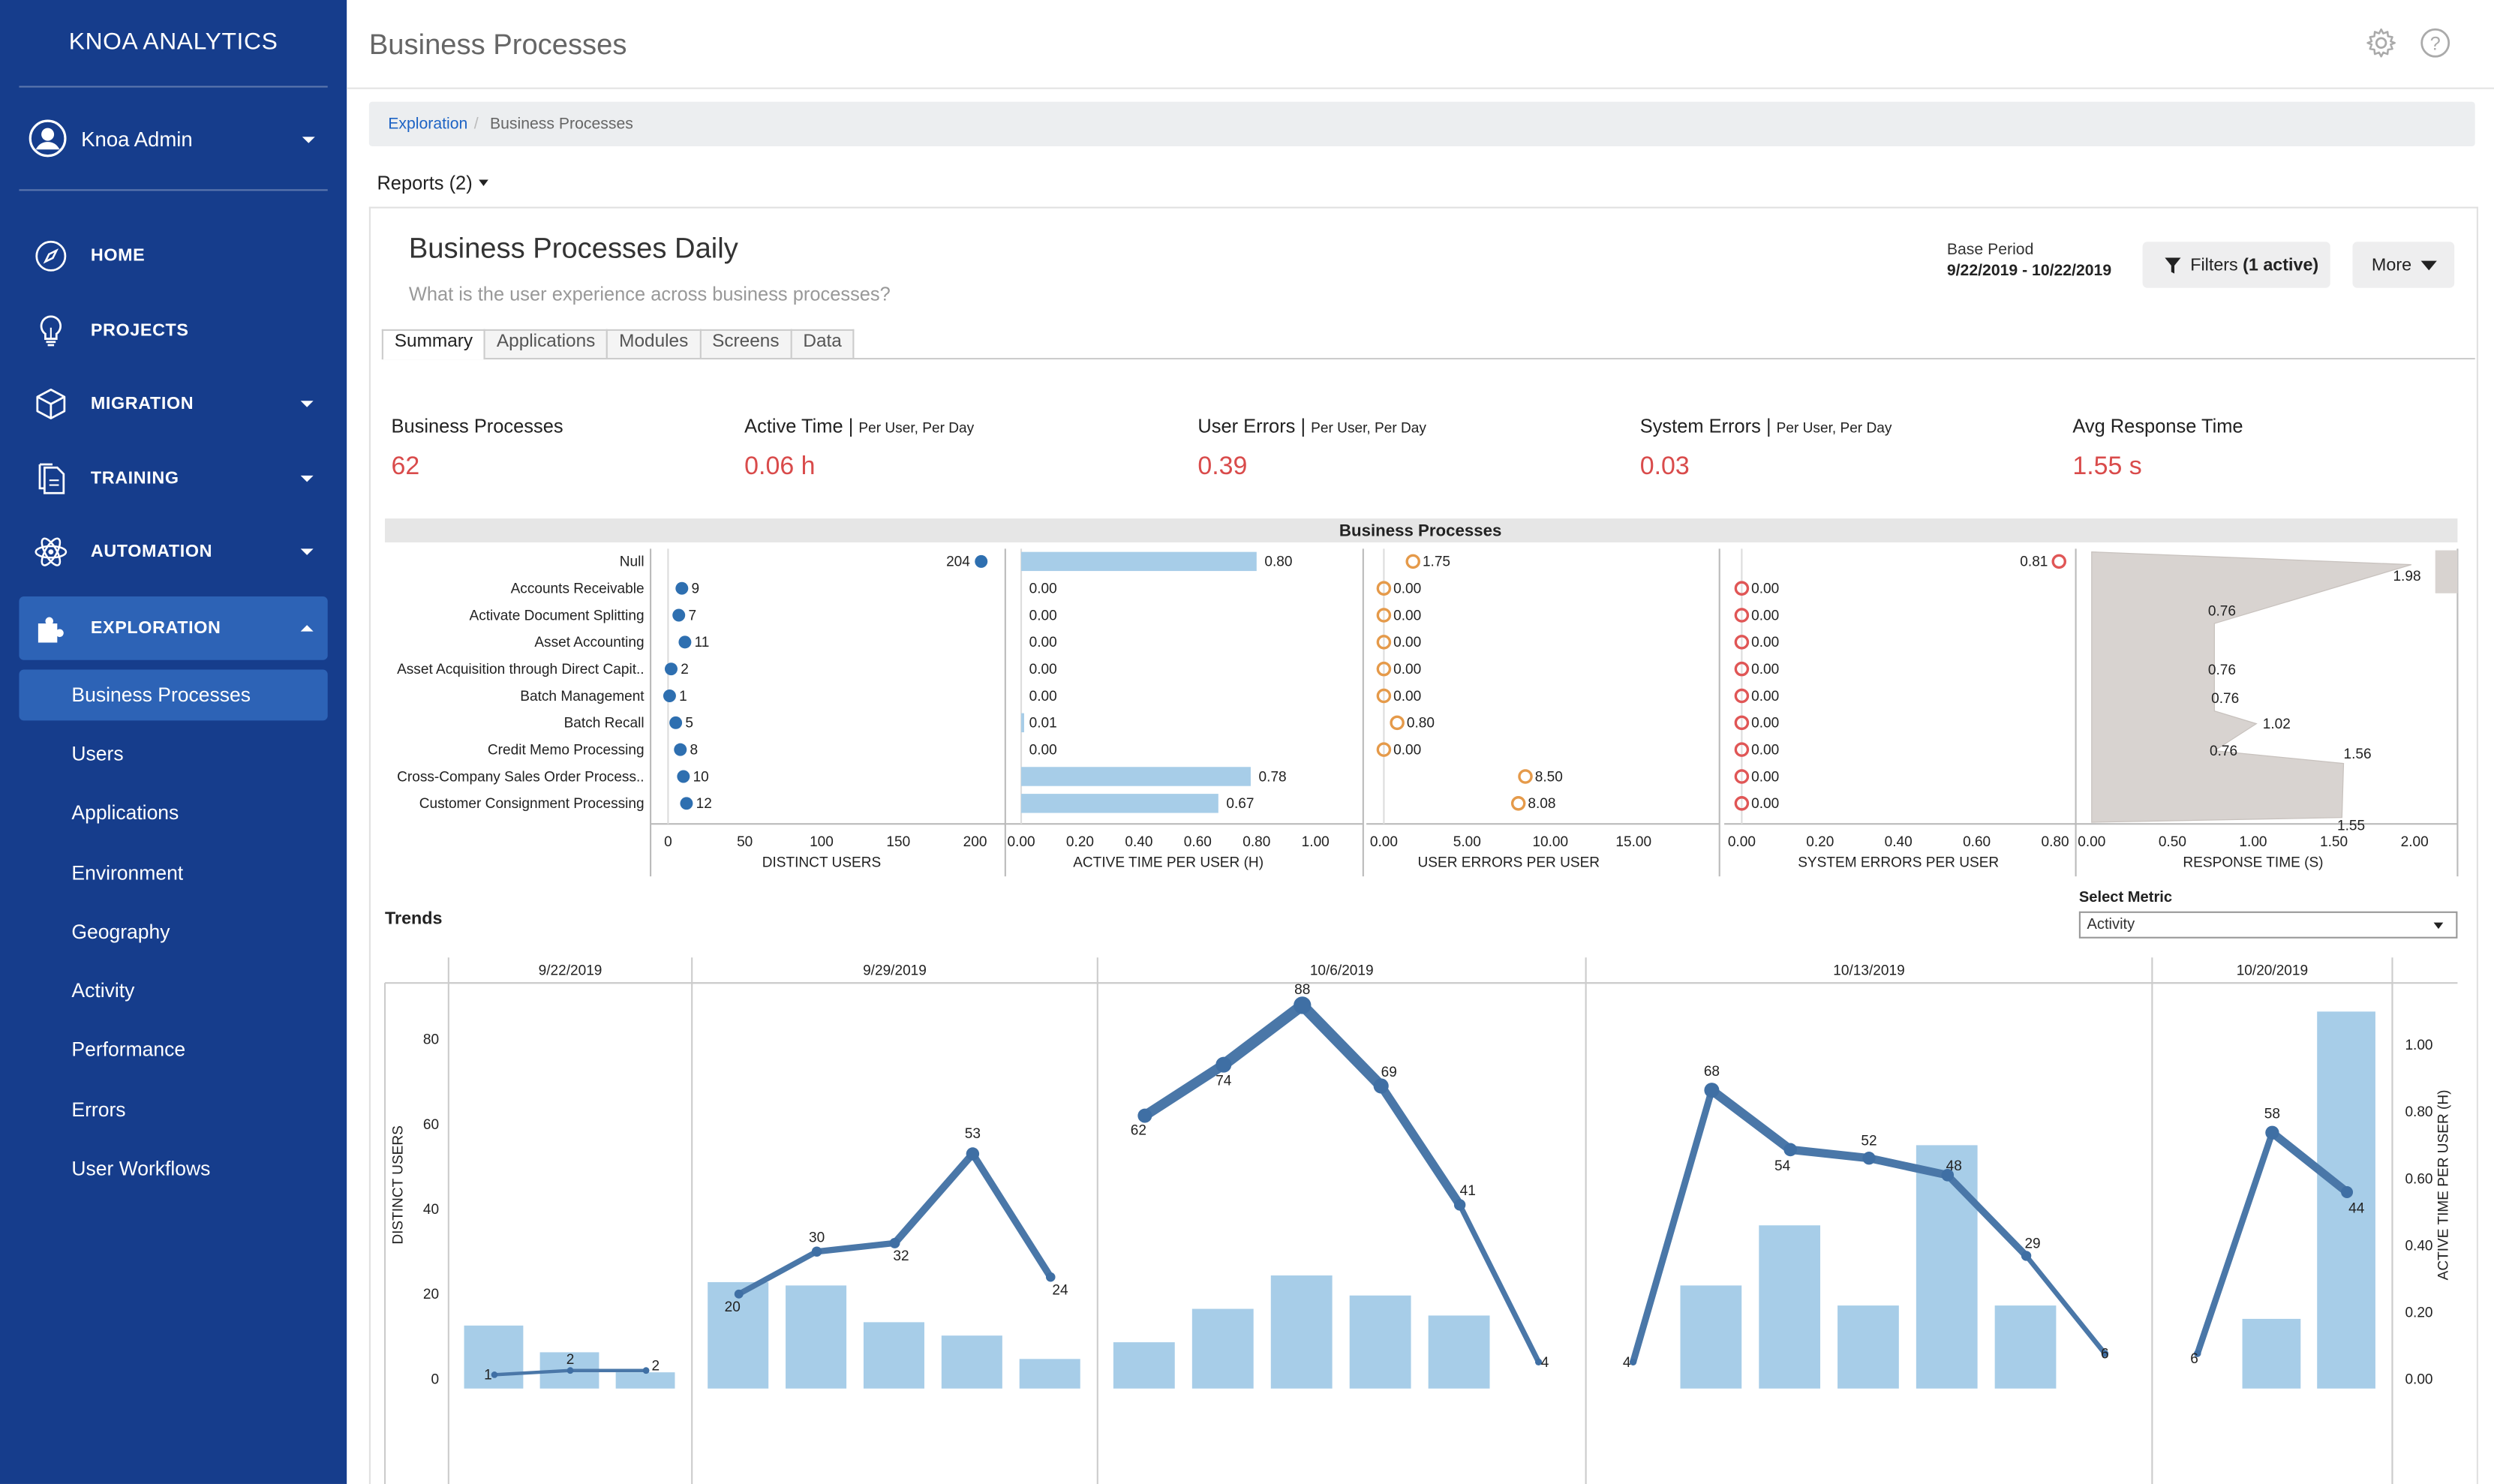 Image resolution: width=2494 pixels, height=1484 pixels. Describe the element at coordinates (307, 478) in the screenshot. I see `chevron-down-icon` at that location.